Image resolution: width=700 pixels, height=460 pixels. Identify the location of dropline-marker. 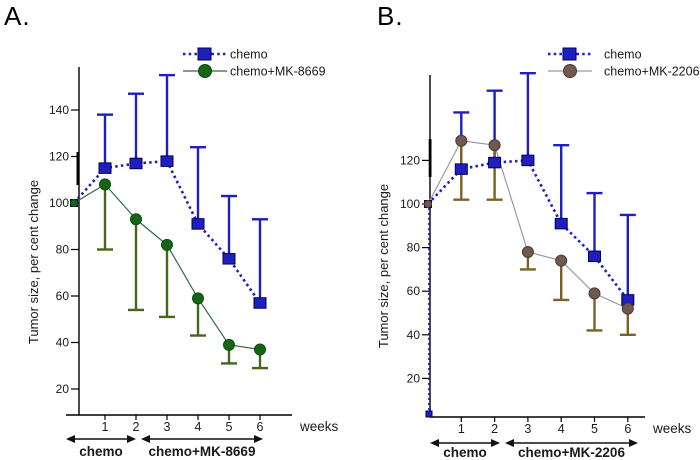
(429, 414).